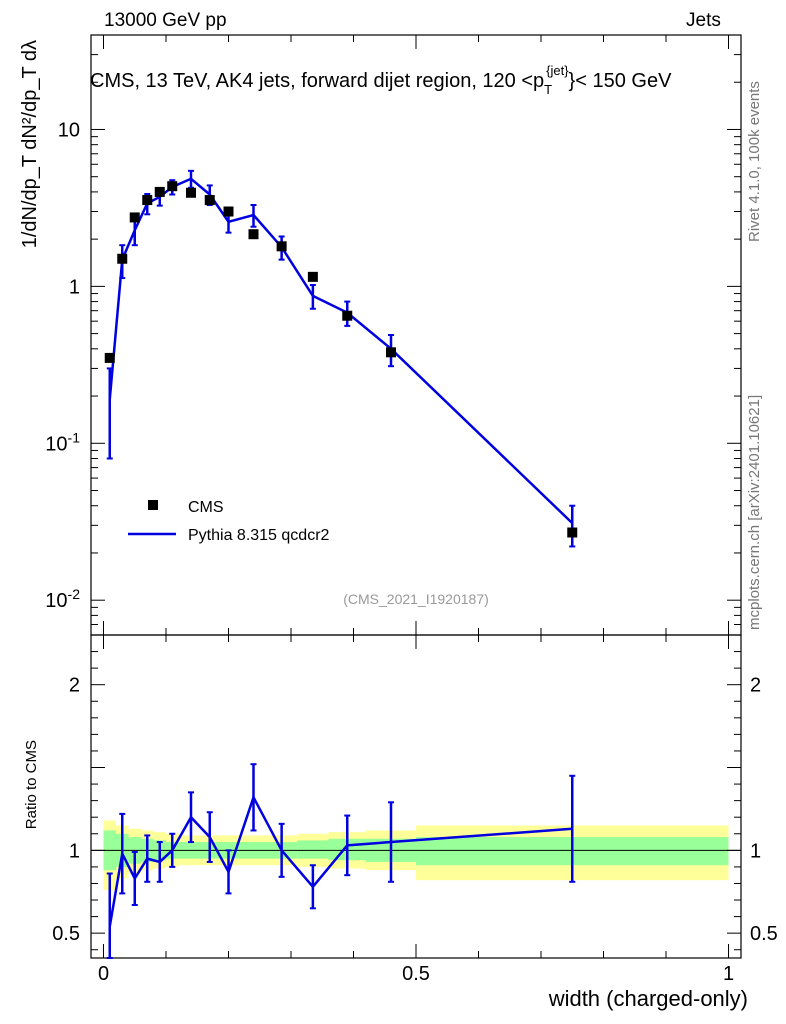 This screenshot has width=786, height=1024. Describe the element at coordinates (153, 505) in the screenshot. I see `legend-cms-marker` at that location.